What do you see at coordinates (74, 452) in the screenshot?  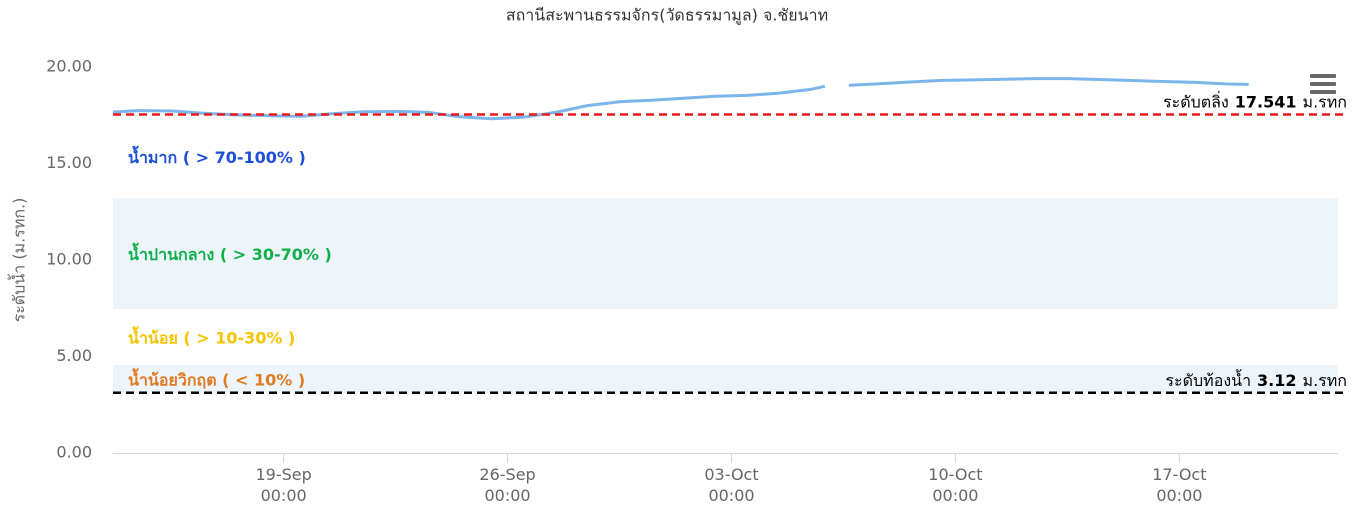 I see `y-tick-label: 0.00` at bounding box center [74, 452].